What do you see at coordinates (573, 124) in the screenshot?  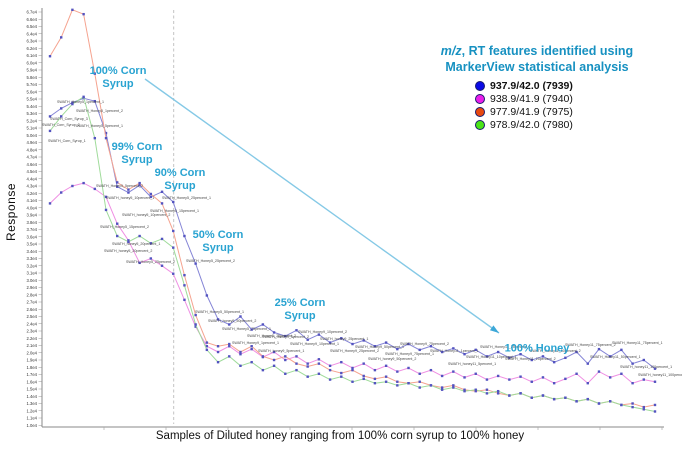 I see `legend-item-978.9: 978.9/42.0 (7980)` at bounding box center [573, 124].